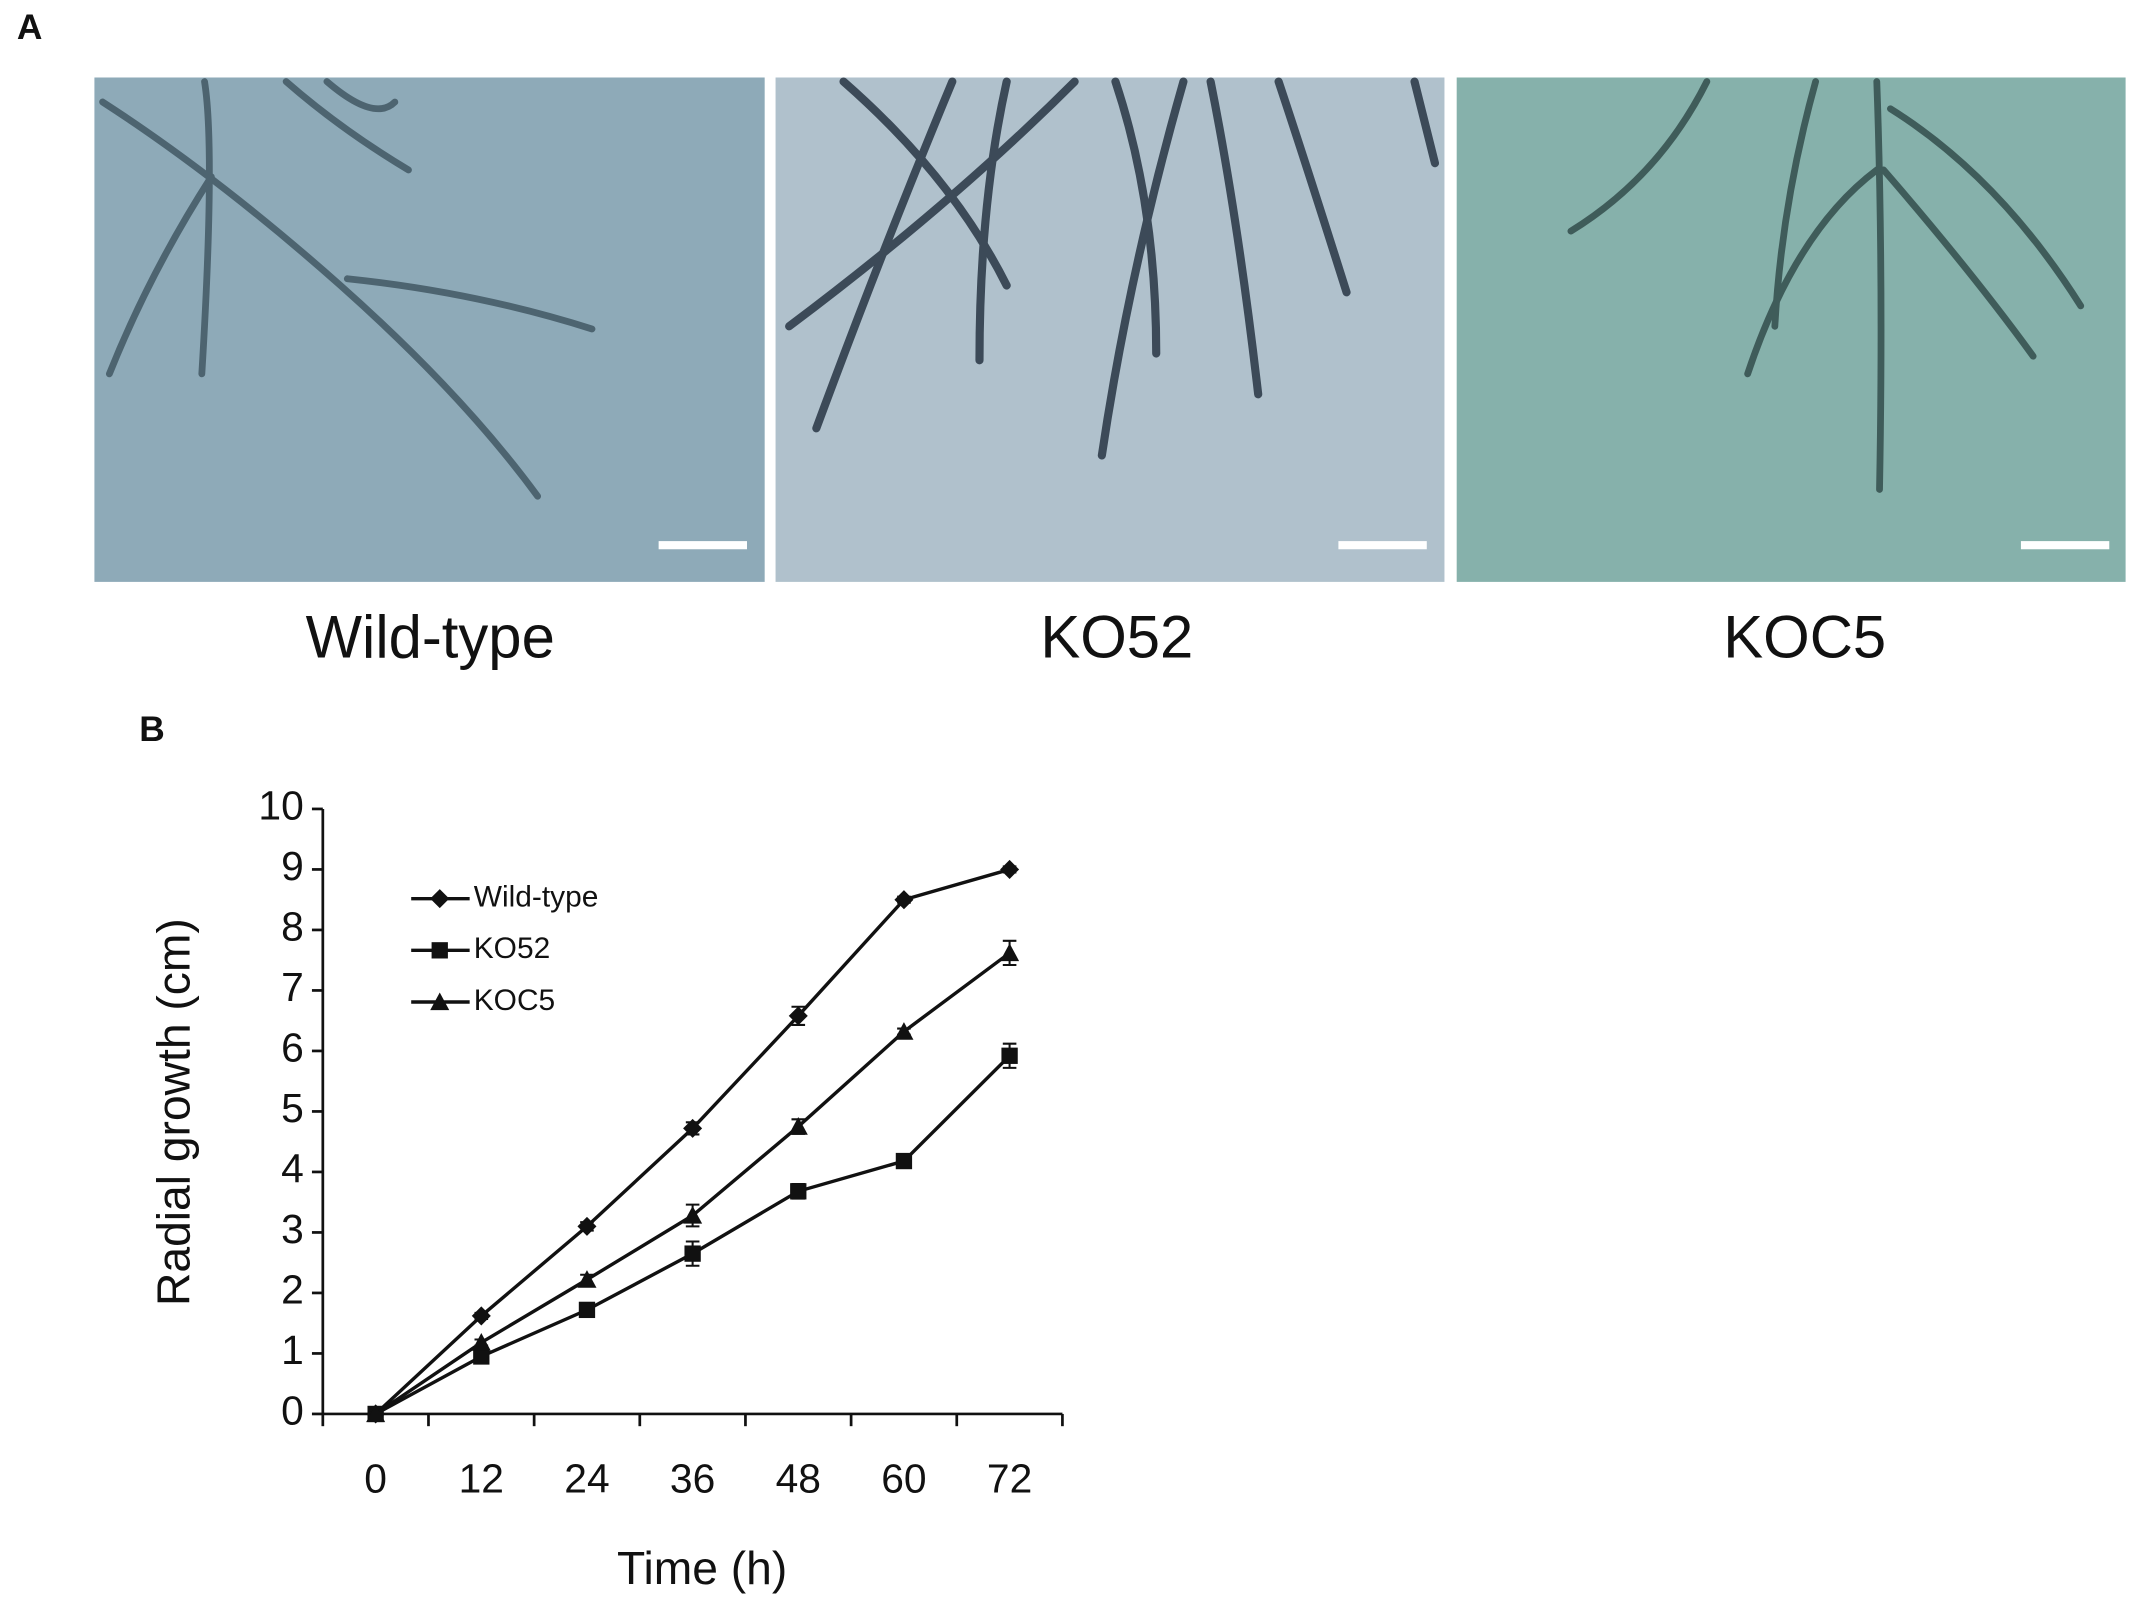 This screenshot has width=2133, height=1607. Describe the element at coordinates (30, 27) in the screenshot. I see `panel-label: A` at that location.